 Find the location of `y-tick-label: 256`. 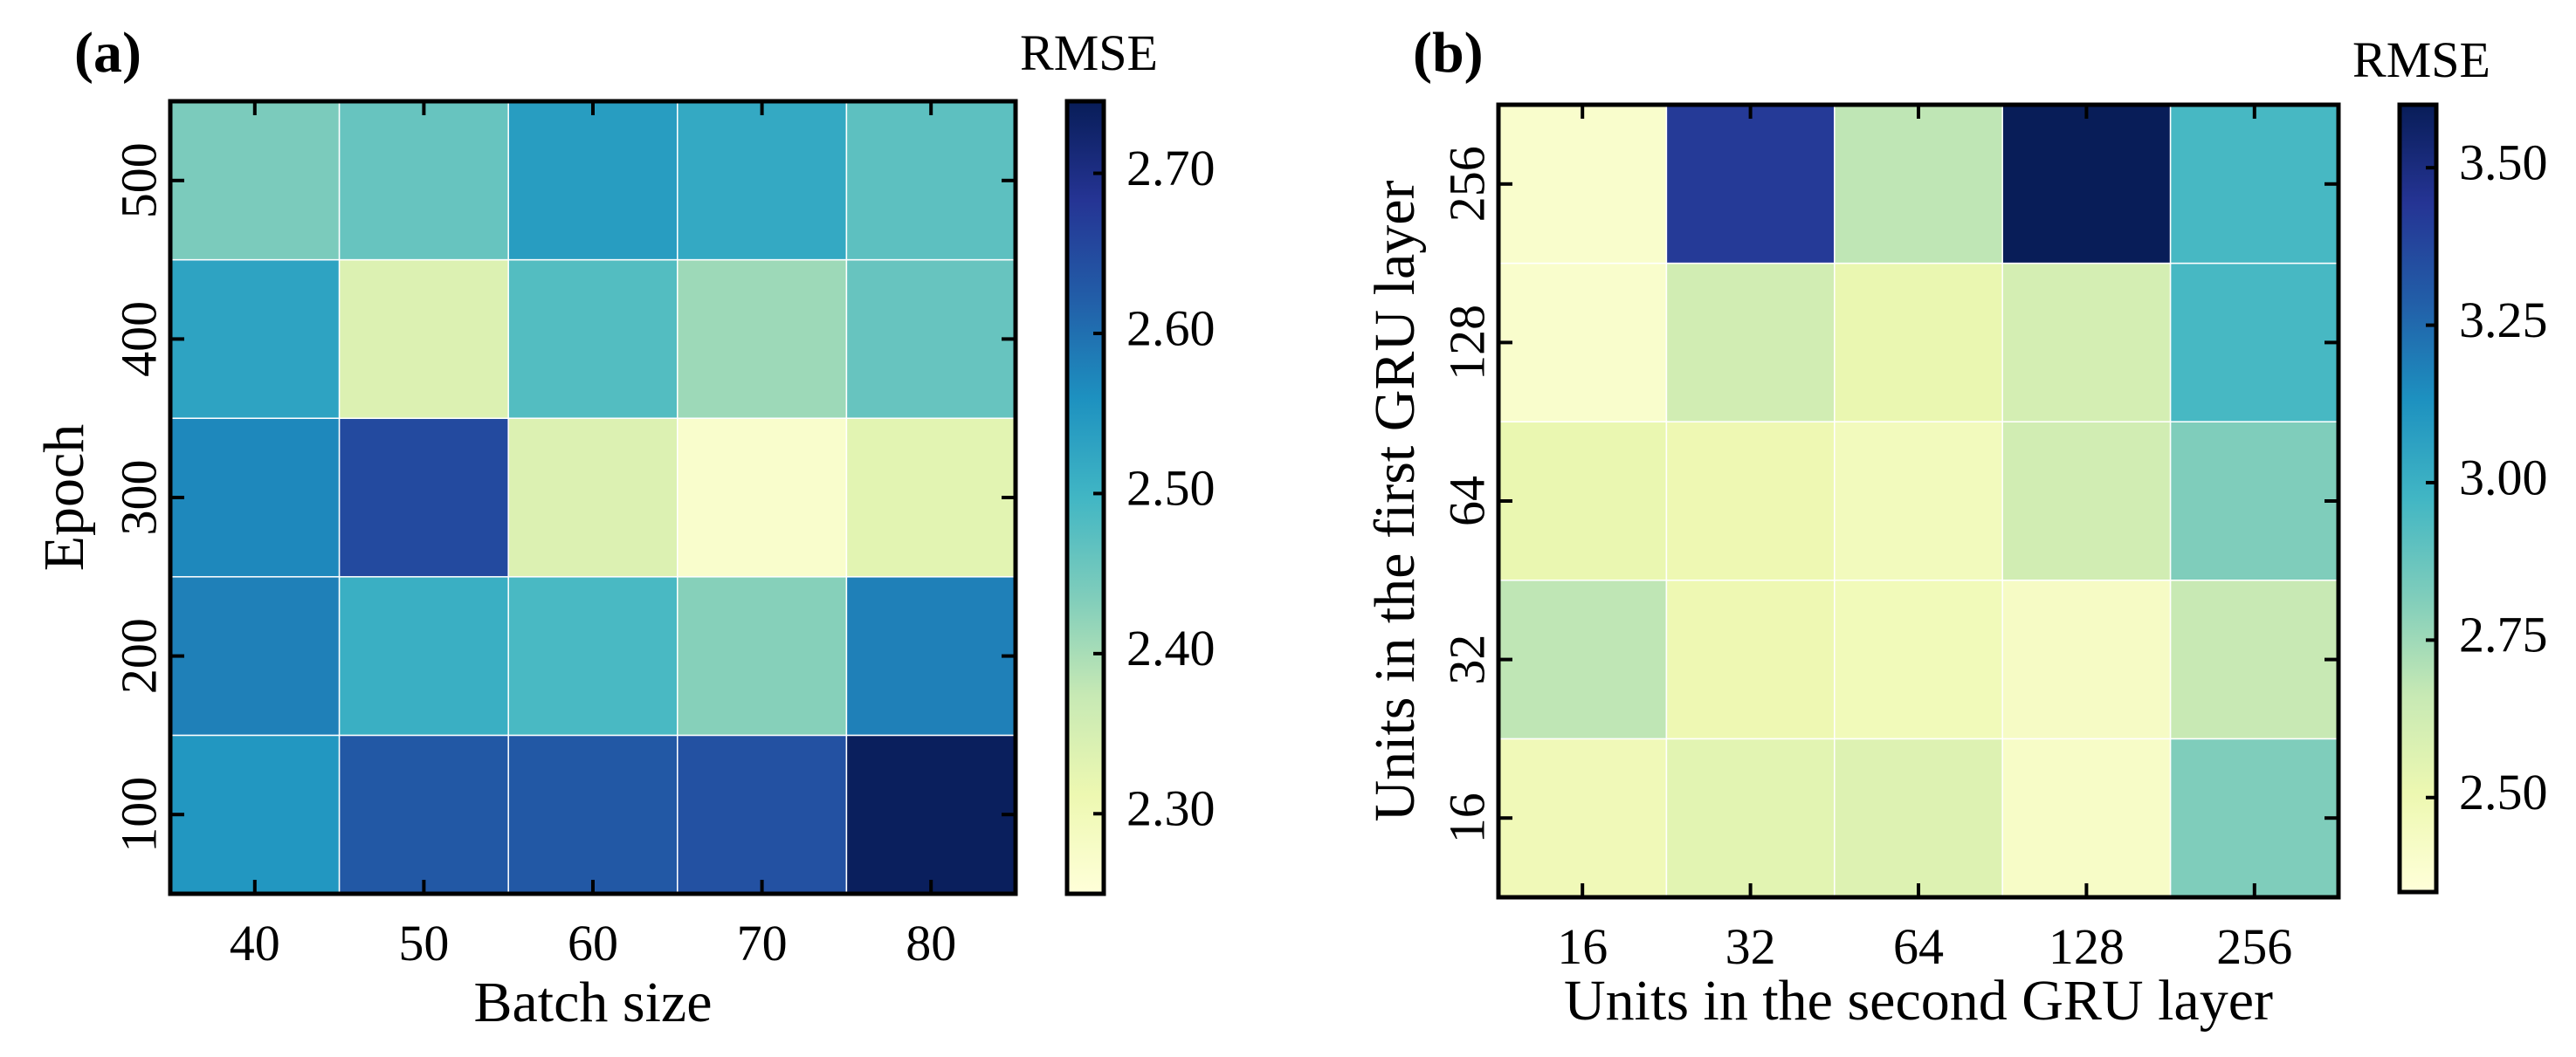

y-tick-label: 256 is located at coordinates (1466, 184).